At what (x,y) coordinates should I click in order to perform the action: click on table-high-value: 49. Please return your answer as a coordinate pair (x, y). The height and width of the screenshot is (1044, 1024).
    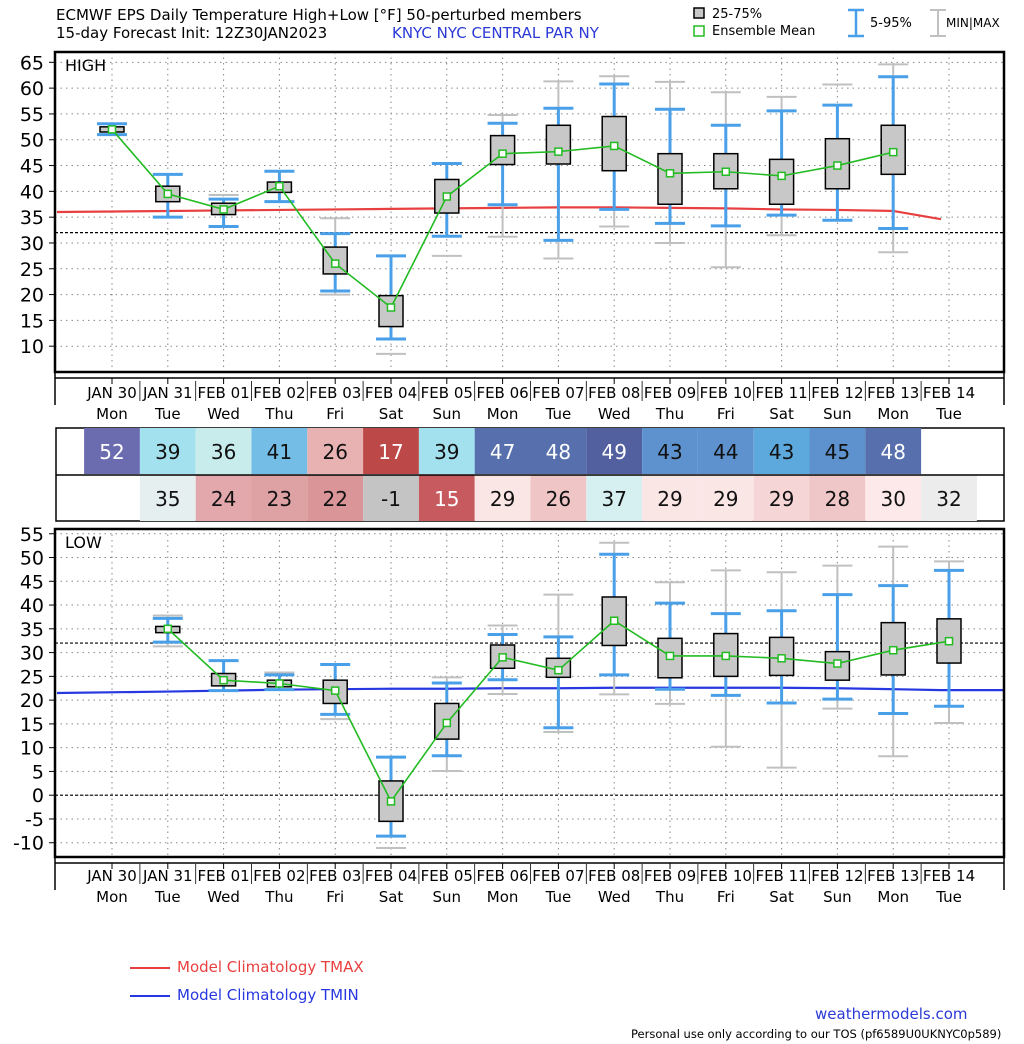
    Looking at the image, I should click on (613, 452).